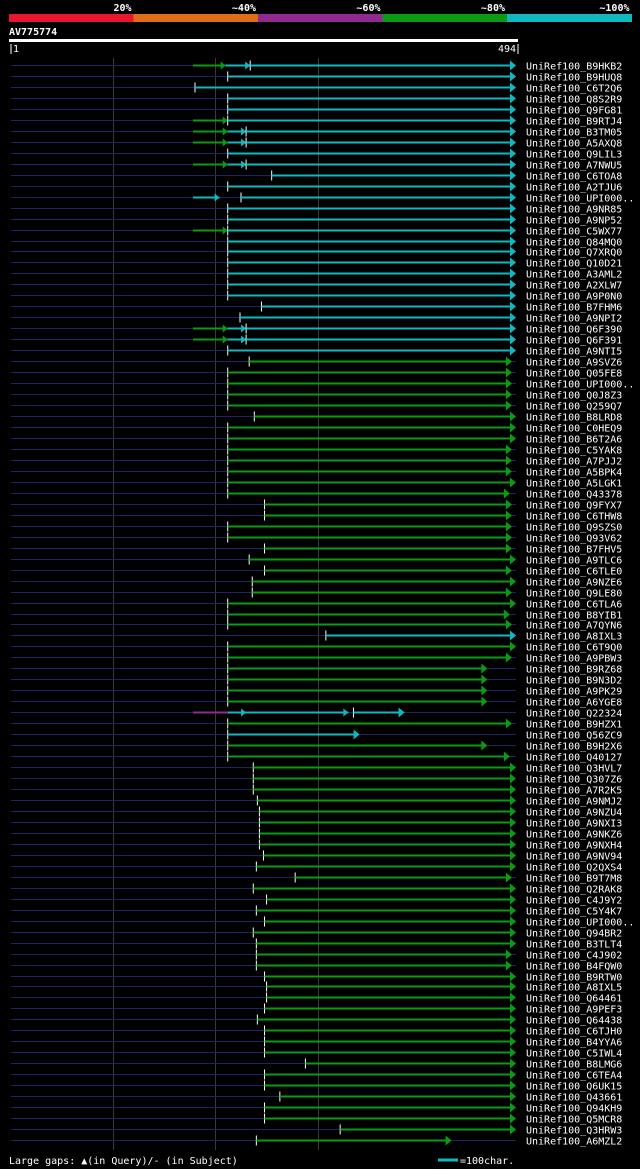  Describe the element at coordinates (16, 49) in the screenshot. I see `query-start-label: 1` at that location.